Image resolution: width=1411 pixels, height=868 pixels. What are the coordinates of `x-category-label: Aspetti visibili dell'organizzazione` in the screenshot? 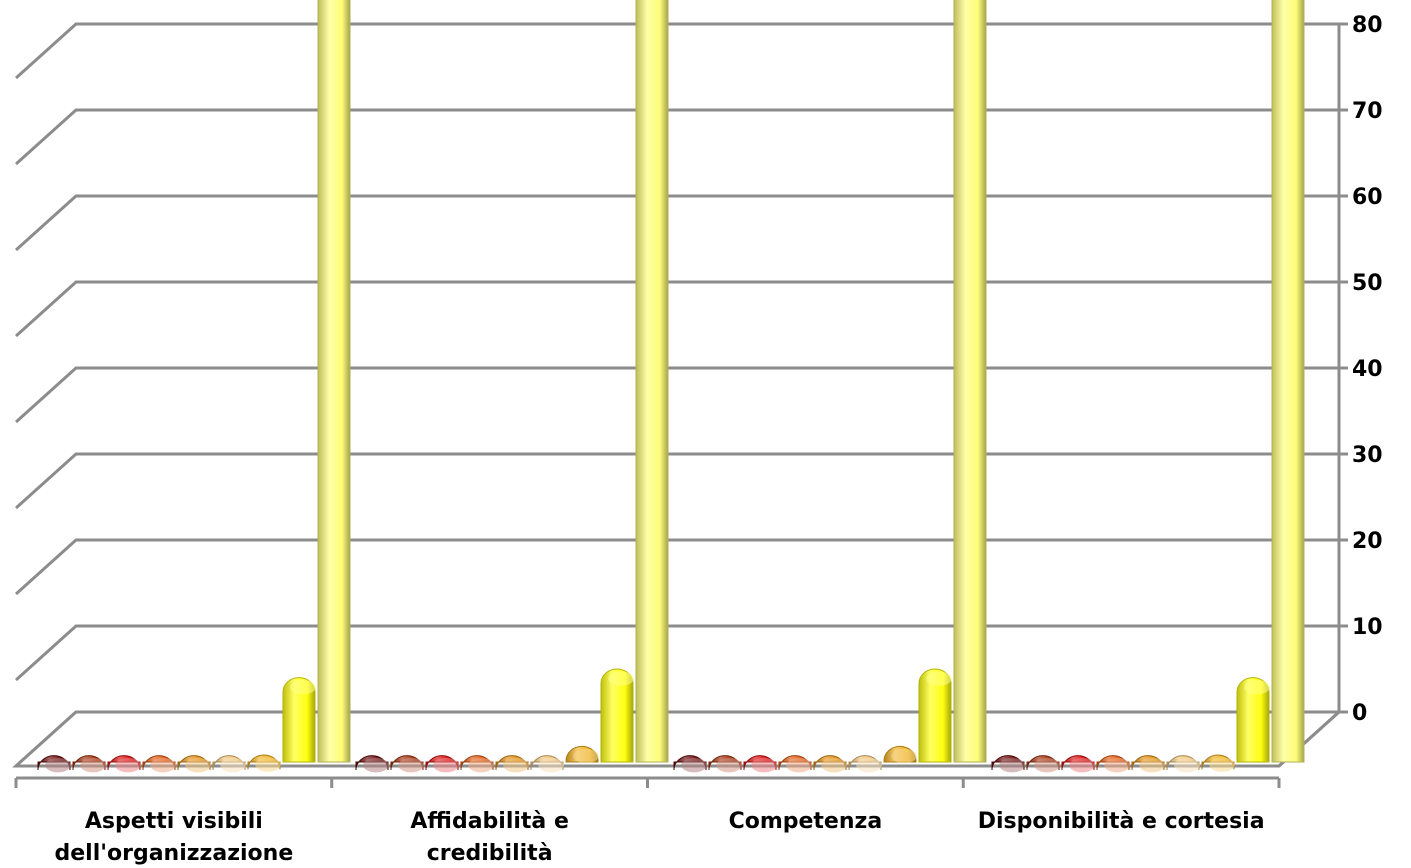 It's located at (174, 837).